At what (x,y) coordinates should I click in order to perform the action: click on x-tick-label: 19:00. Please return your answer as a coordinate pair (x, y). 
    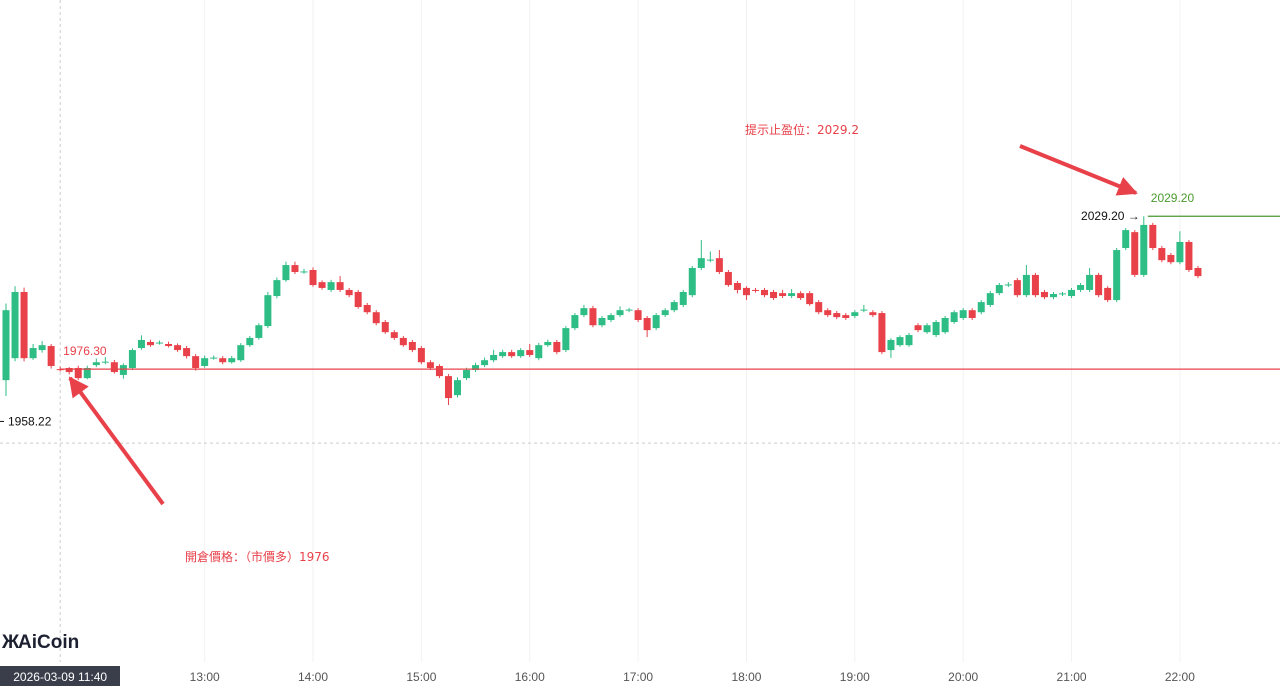
    Looking at the image, I should click on (855, 677).